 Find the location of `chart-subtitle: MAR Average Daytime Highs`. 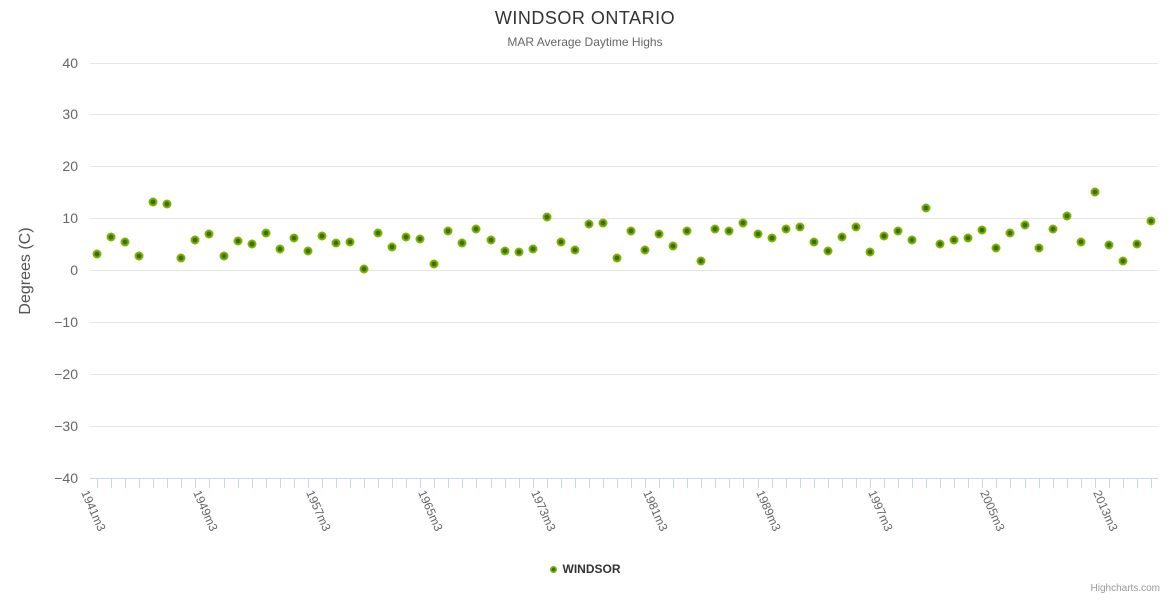

chart-subtitle: MAR Average Daytime Highs is located at coordinates (585, 42).